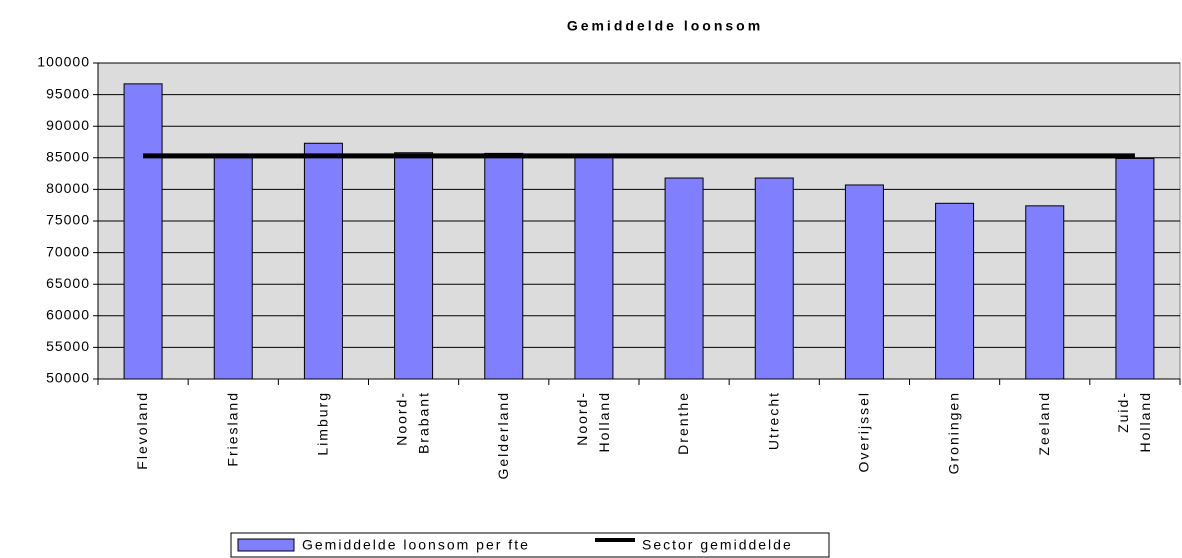 This screenshot has height=558, width=1182. What do you see at coordinates (665, 26) in the screenshot?
I see `chart-title: Gemiddelde loonsom` at bounding box center [665, 26].